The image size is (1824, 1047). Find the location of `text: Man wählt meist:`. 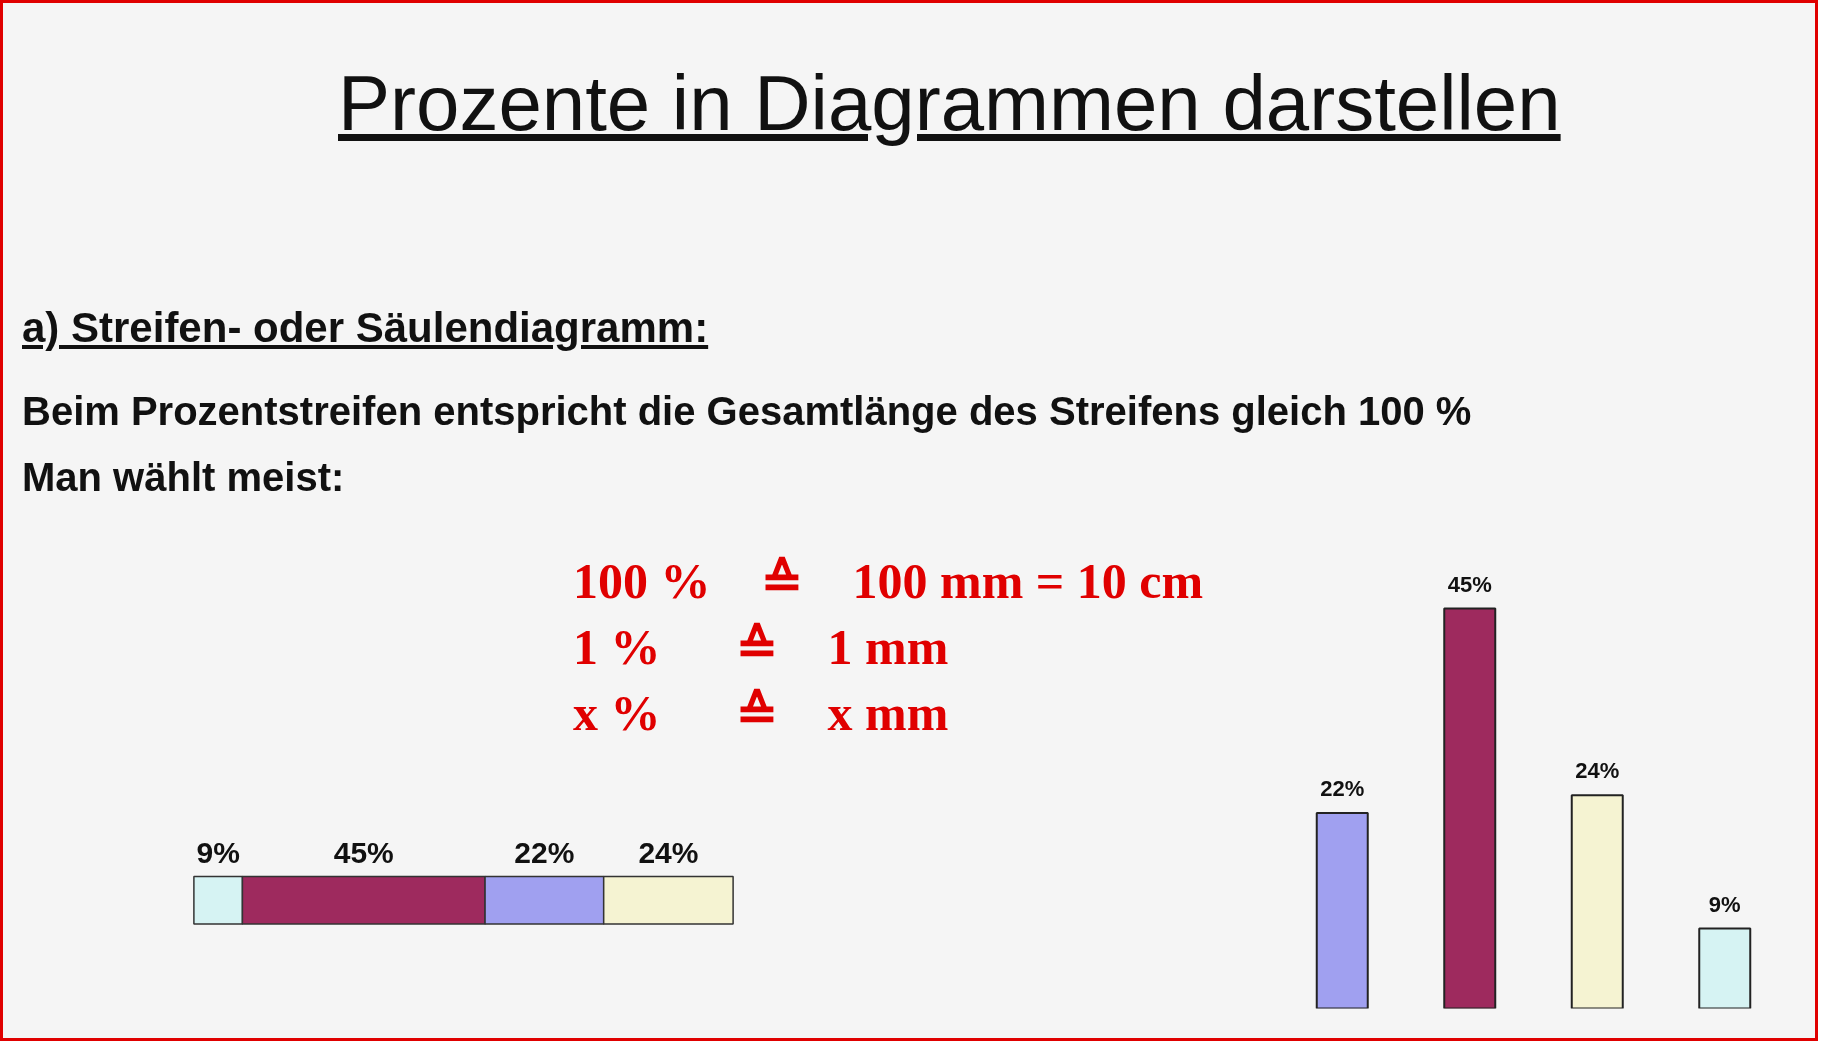

text: Man wählt meist: is located at coordinates (184, 477).